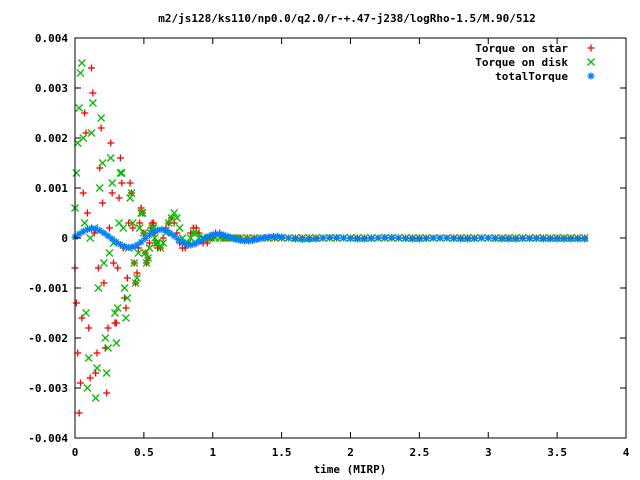  I want to click on x-tick-label: 3.5, so click(557, 452).